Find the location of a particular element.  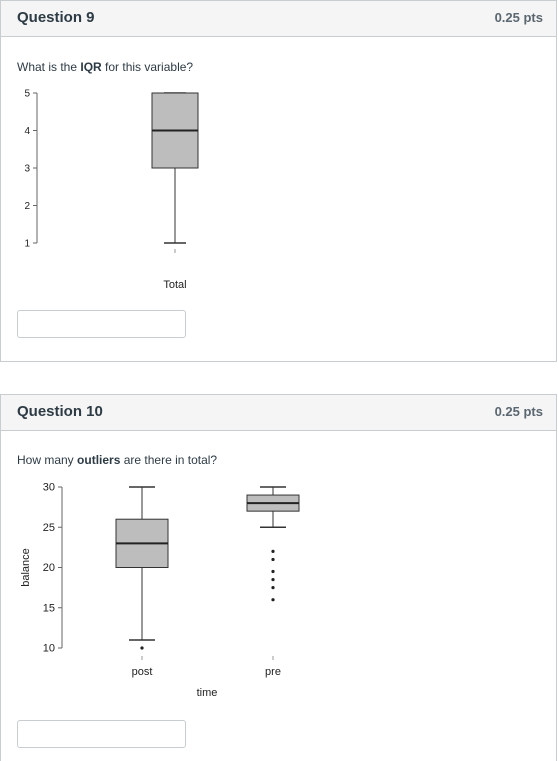

prompt-text: What is the is located at coordinates (49, 67).